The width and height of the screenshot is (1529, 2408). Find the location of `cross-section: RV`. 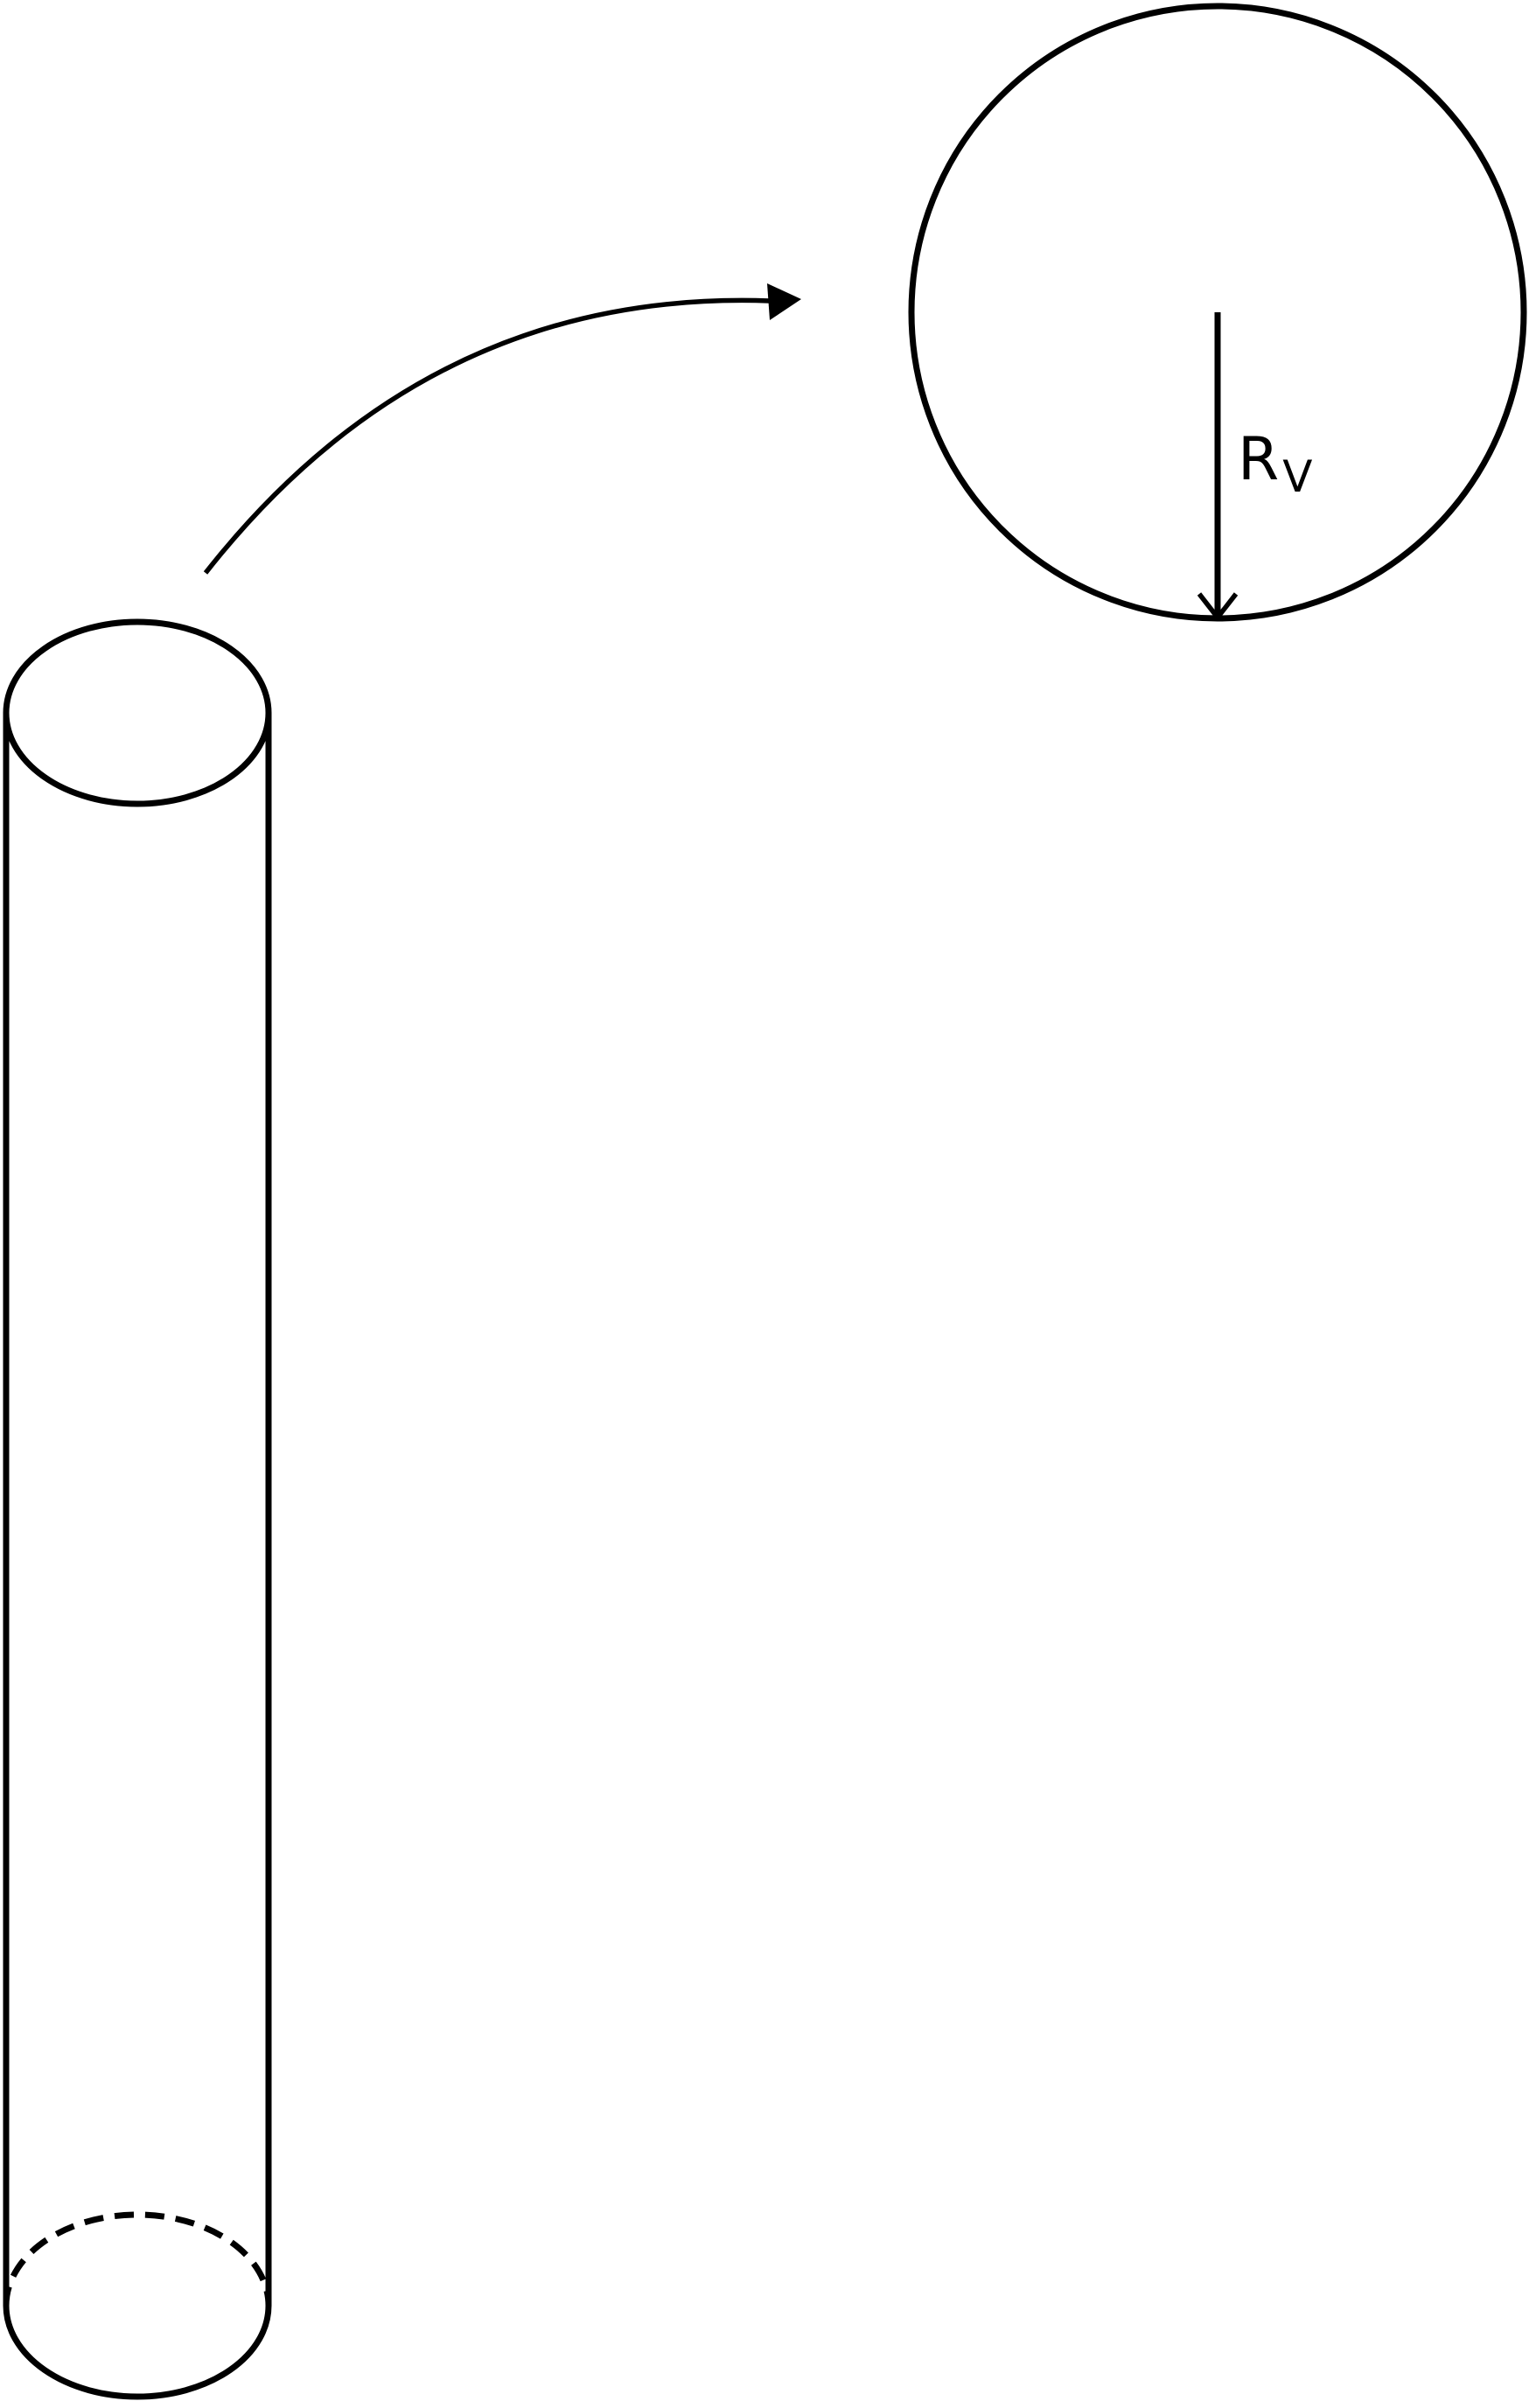

cross-section: RV is located at coordinates (1217, 312).